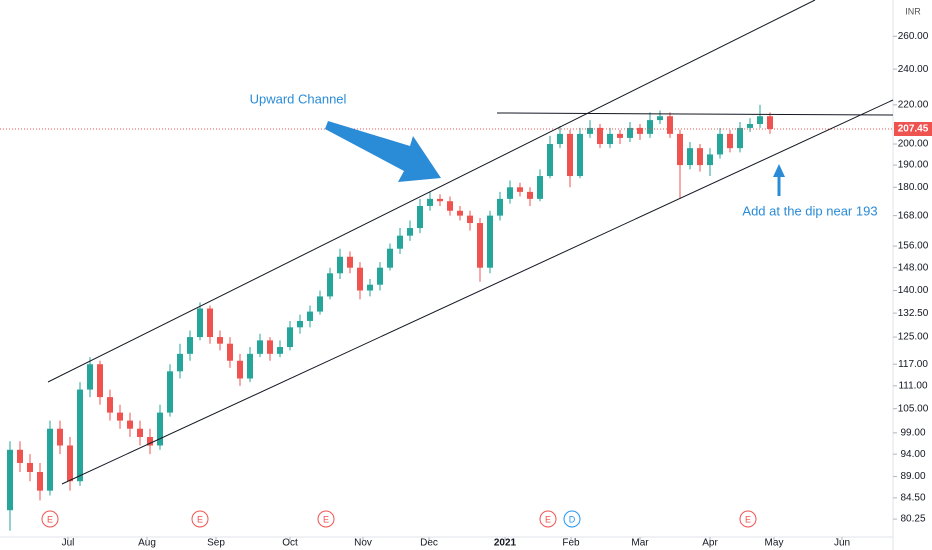 The height and width of the screenshot is (550, 932). What do you see at coordinates (913, 290) in the screenshot?
I see `y-tick-label: 140.00` at bounding box center [913, 290].